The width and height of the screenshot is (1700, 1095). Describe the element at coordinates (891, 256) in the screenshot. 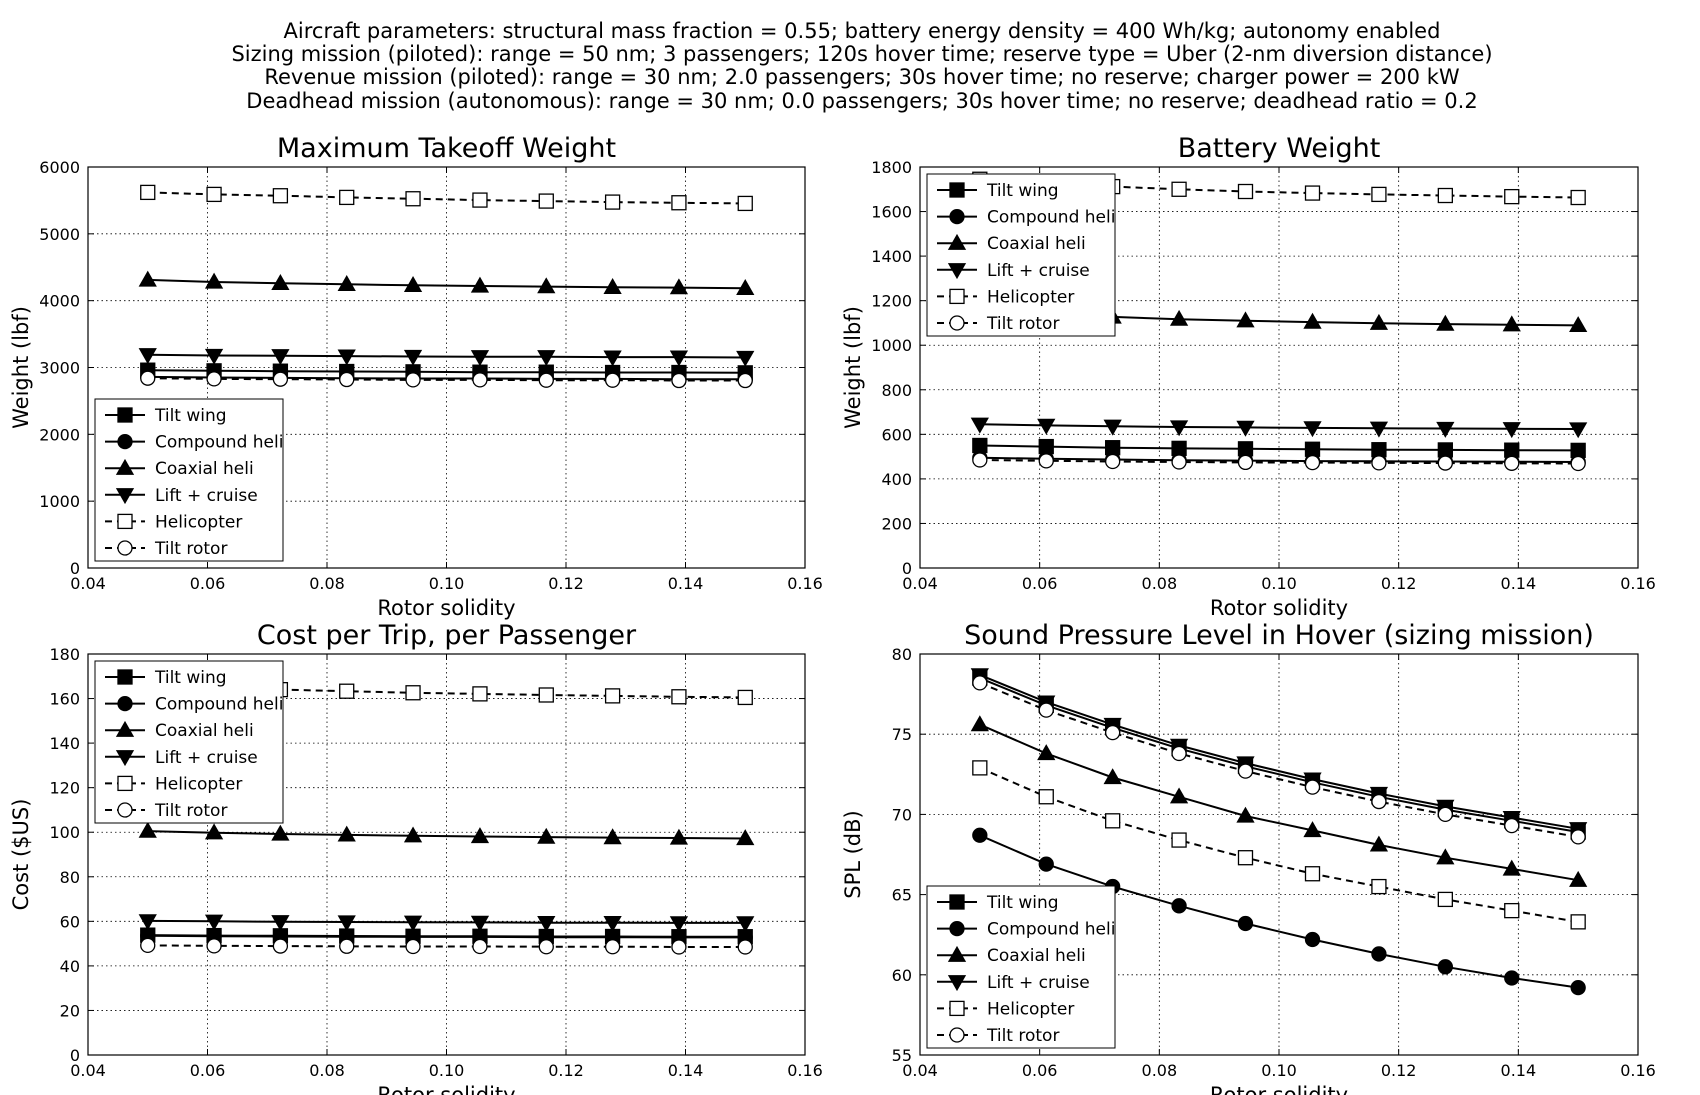

I see `y-tick-label: 1400` at that location.